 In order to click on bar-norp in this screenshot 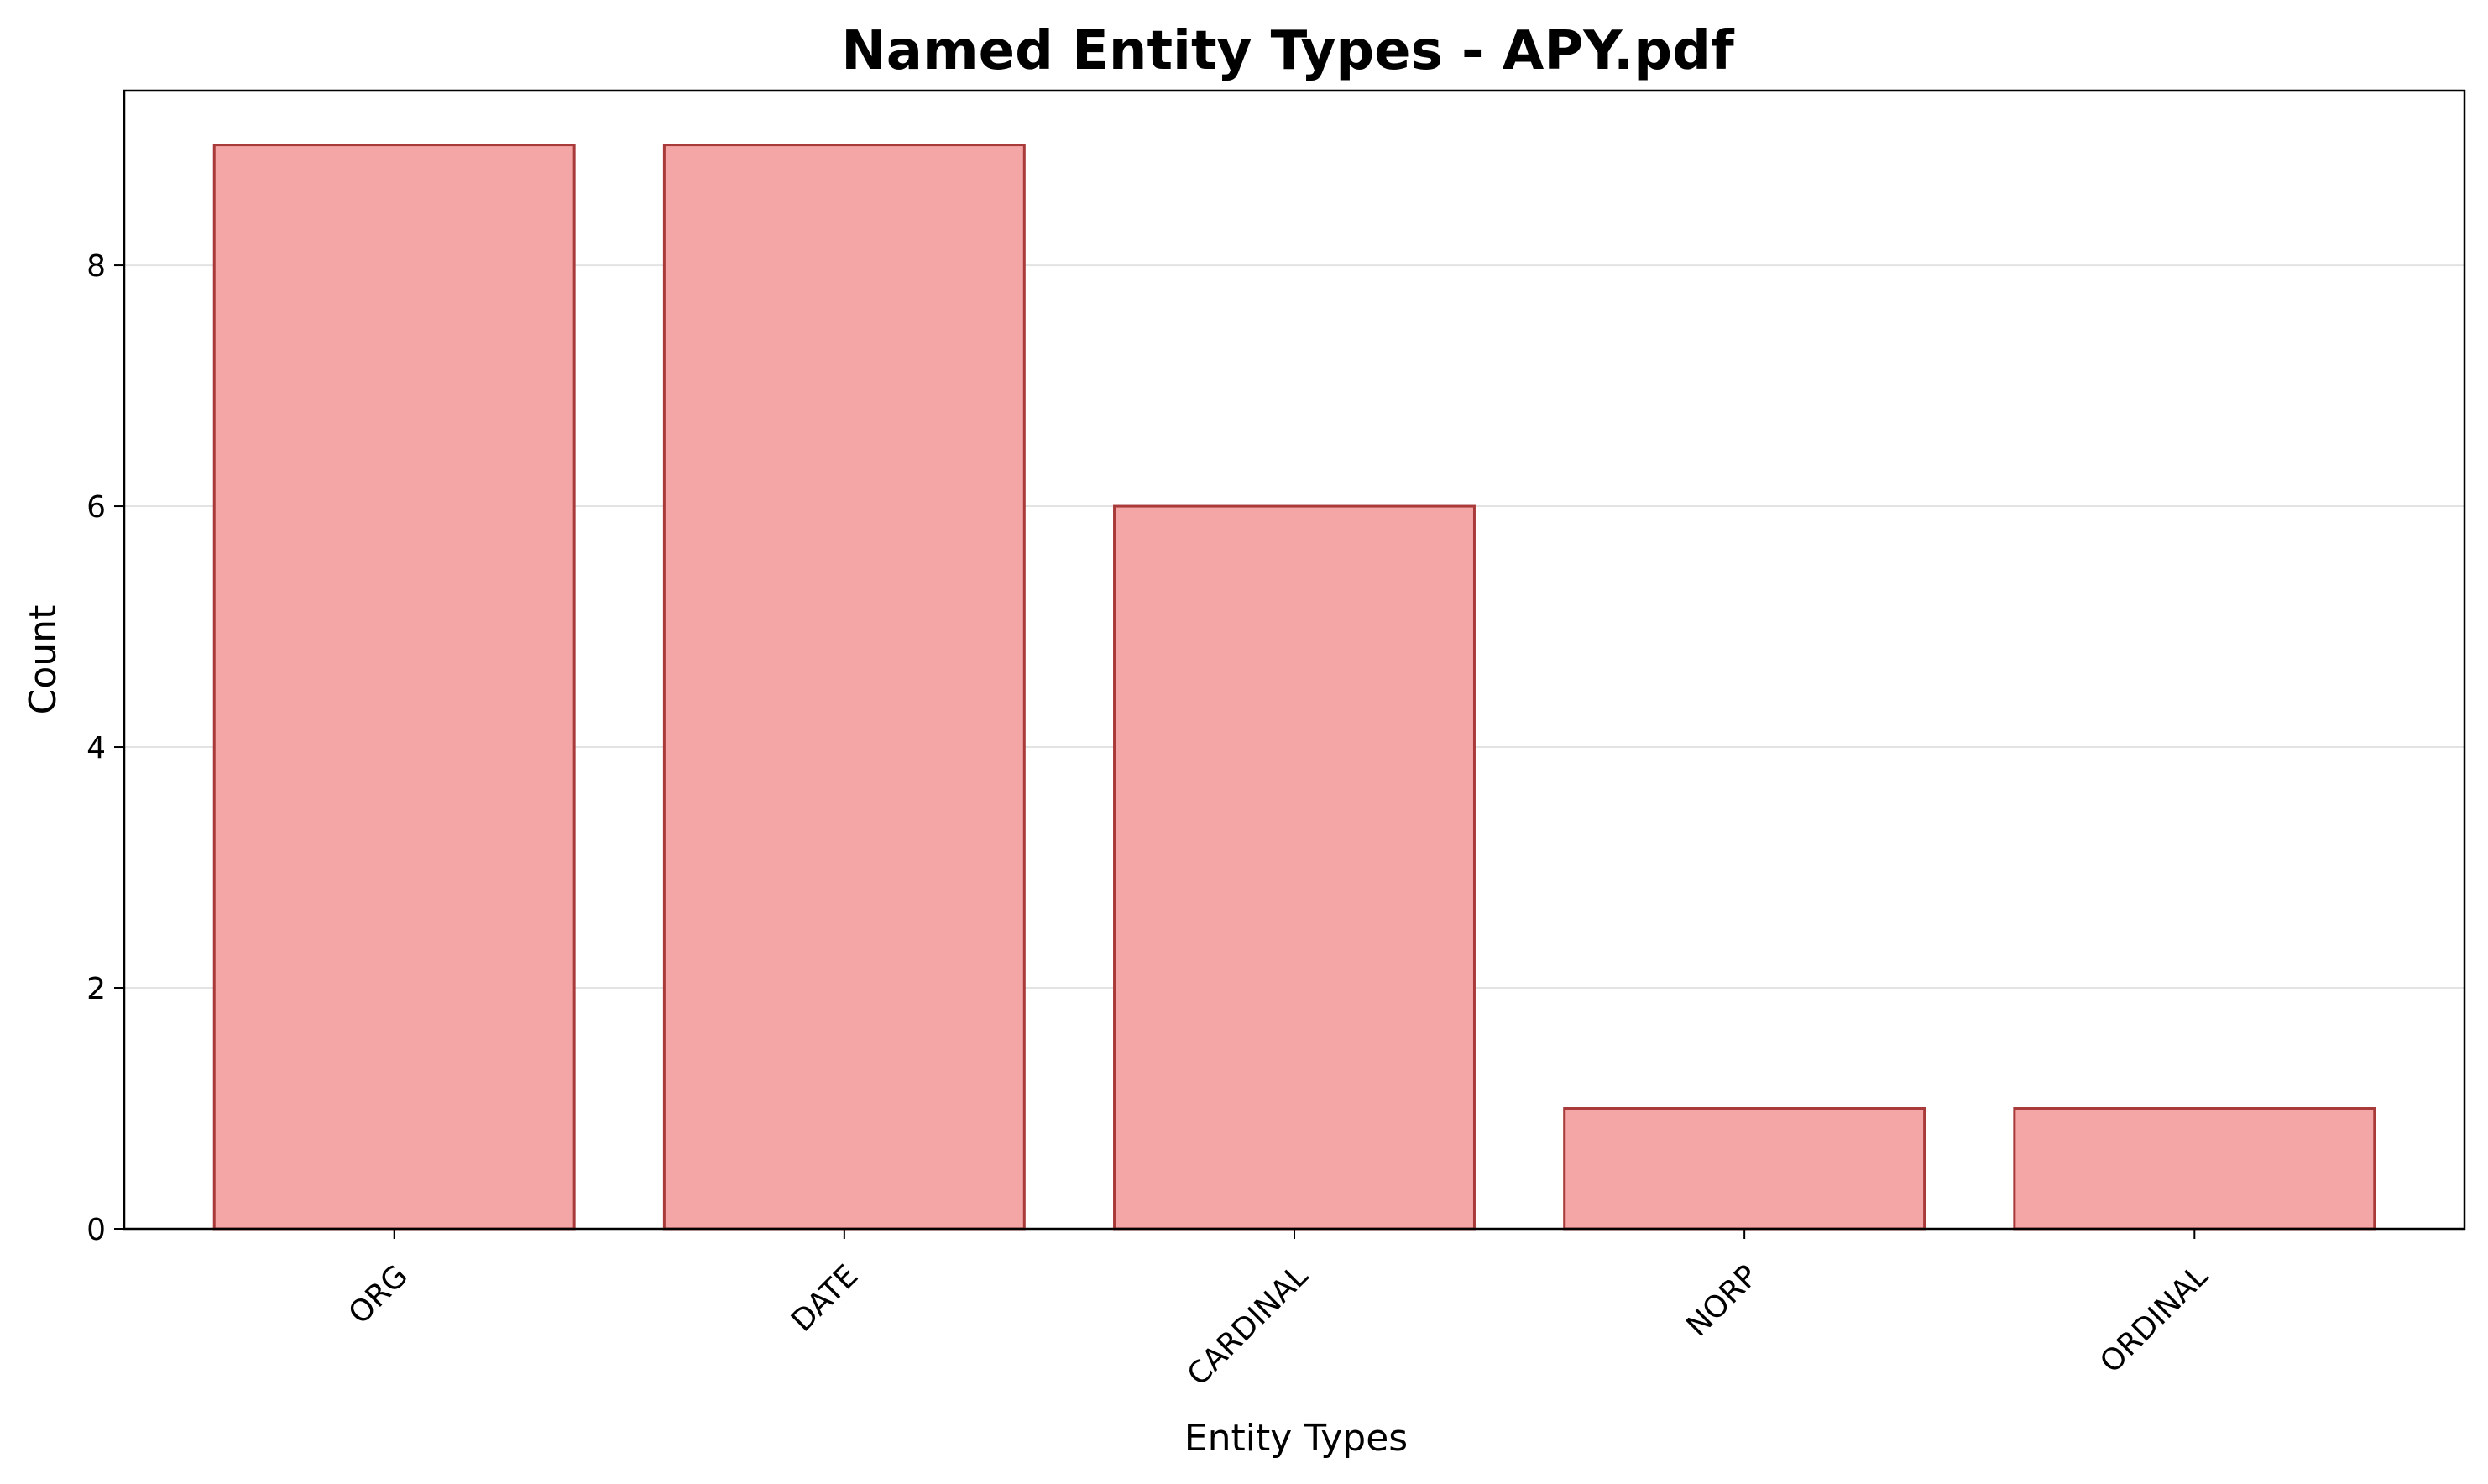, I will do `click(1745, 1169)`.